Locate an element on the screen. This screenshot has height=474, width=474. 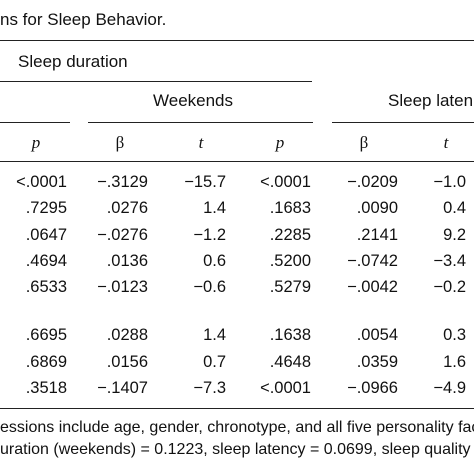
subgroup-sleep-latency: Sleep laten is located at coordinates (431, 100).